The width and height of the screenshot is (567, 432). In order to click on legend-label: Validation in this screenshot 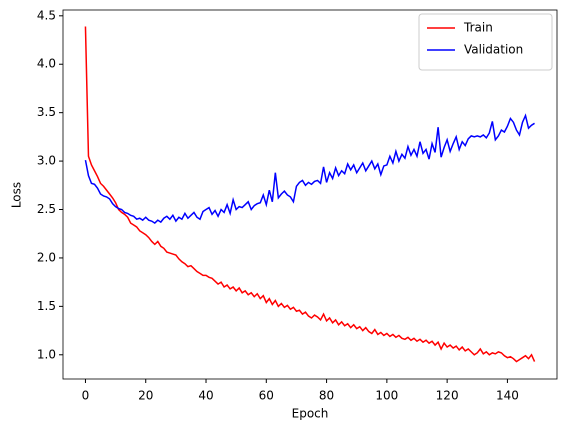, I will do `click(493, 50)`.